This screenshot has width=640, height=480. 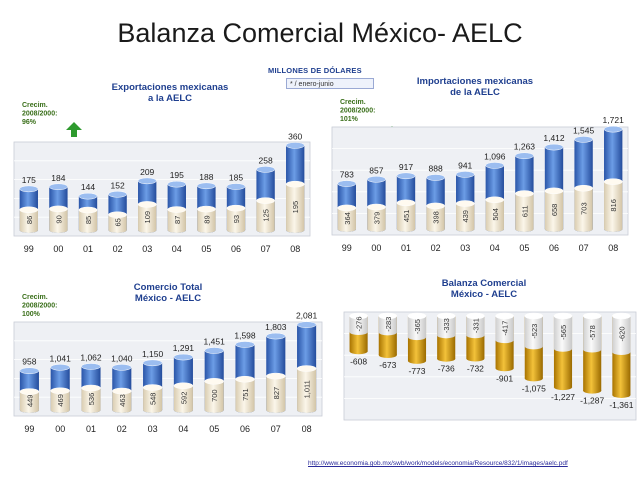 I want to click on chart2-top-label: 1,721, so click(x=614, y=120).